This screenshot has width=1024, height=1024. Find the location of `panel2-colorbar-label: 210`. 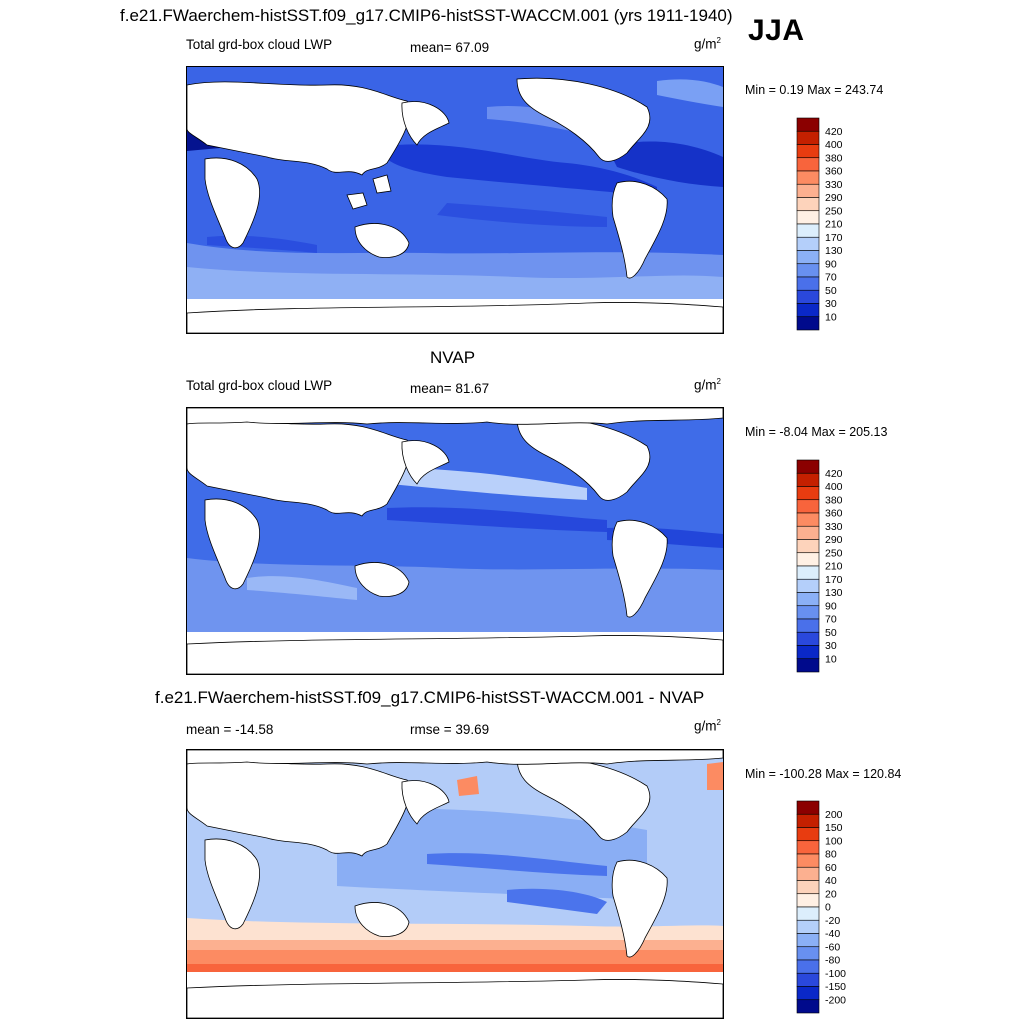

panel2-colorbar-label: 210 is located at coordinates (834, 567).